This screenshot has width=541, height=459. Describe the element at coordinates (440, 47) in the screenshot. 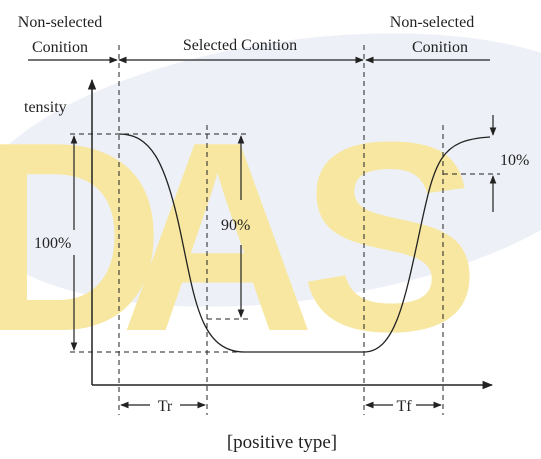

I see `label-right-condition-line2: Conition` at that location.